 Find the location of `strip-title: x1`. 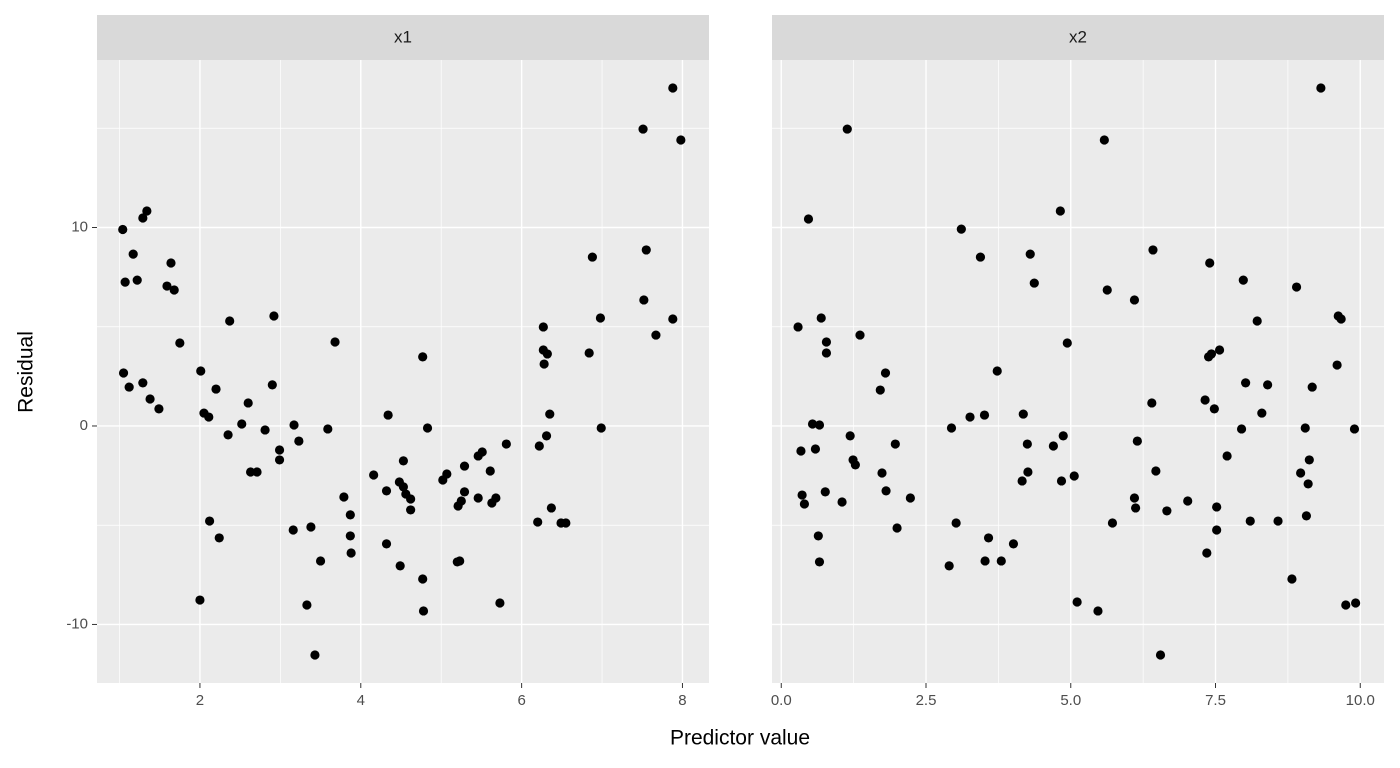

strip-title: x1 is located at coordinates (403, 36).